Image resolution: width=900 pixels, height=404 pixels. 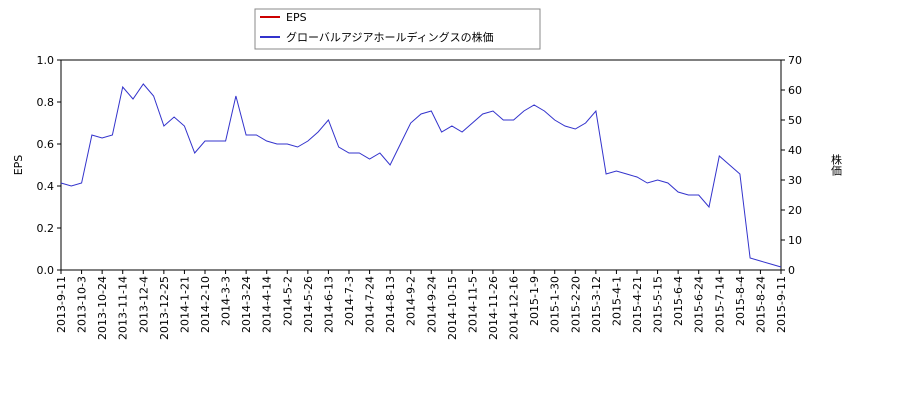 I want to click on x-tick-label: 2014-9-2, so click(x=411, y=301).